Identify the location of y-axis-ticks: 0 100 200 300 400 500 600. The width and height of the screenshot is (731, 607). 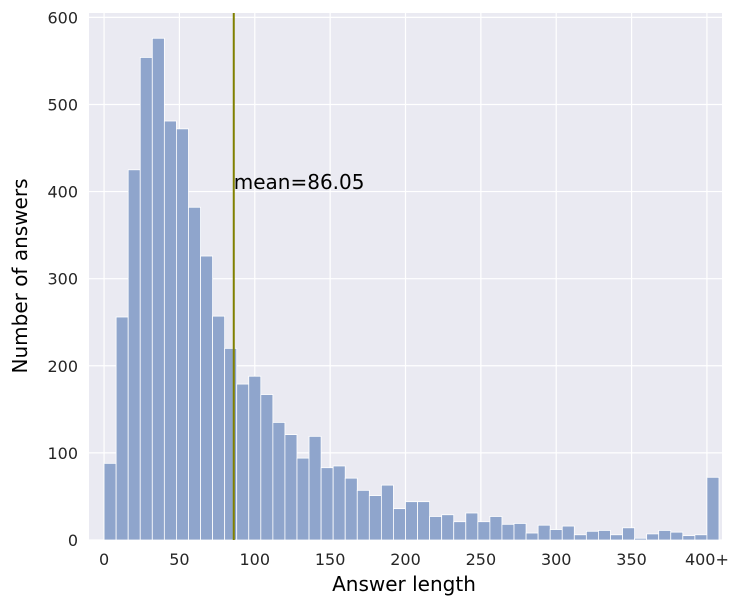
(62, 279).